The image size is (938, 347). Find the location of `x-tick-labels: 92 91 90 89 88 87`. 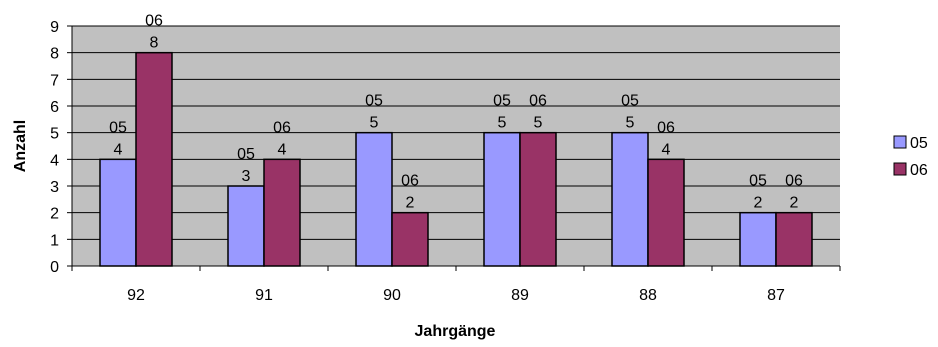

x-tick-labels: 92 91 90 89 88 87 is located at coordinates (456, 295).